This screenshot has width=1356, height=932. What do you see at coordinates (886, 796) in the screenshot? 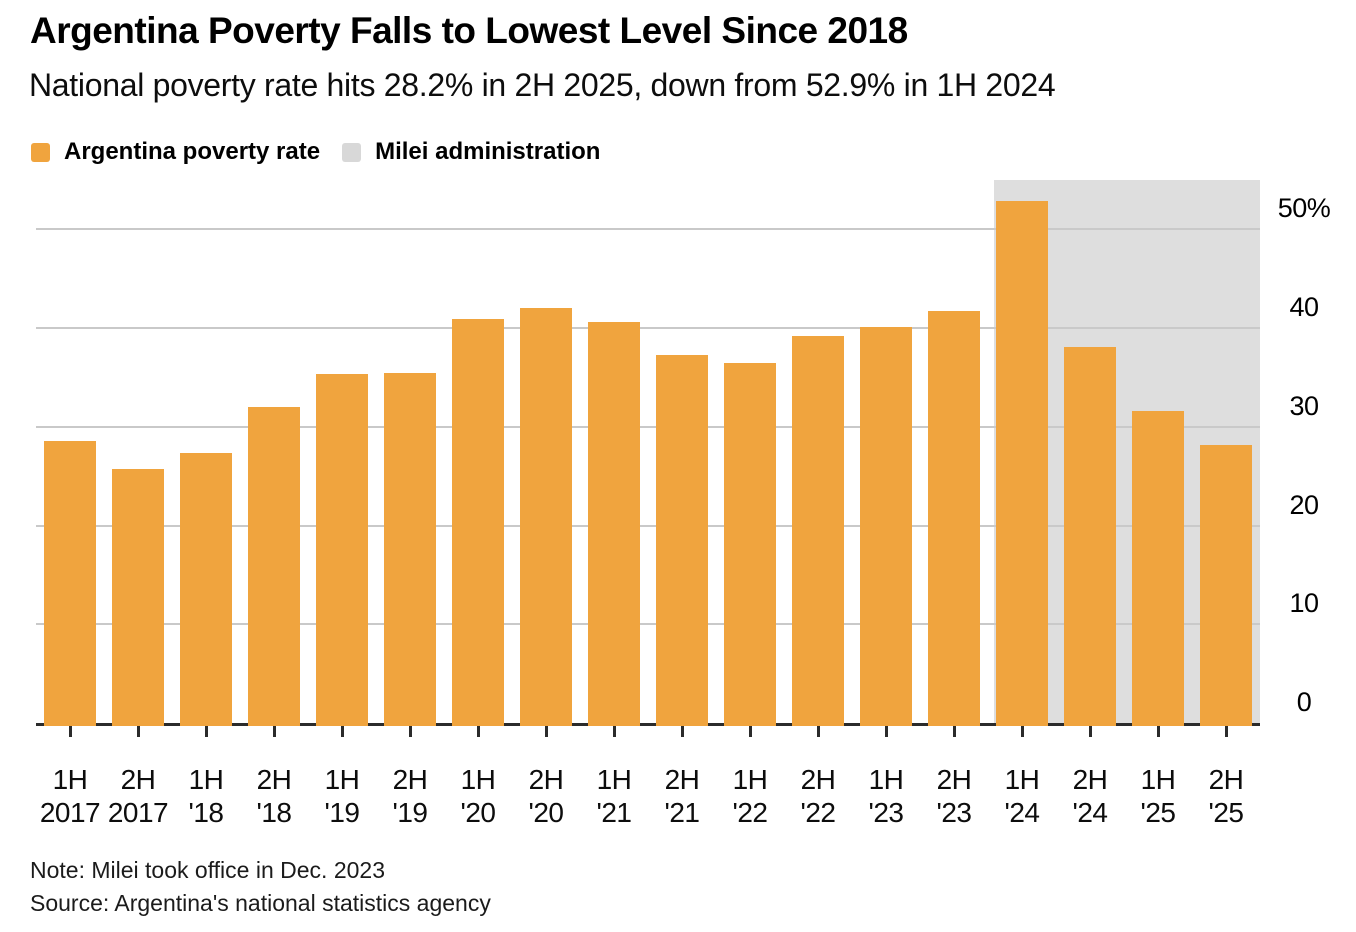
I see `x-axis-label: 1H '23` at bounding box center [886, 796].